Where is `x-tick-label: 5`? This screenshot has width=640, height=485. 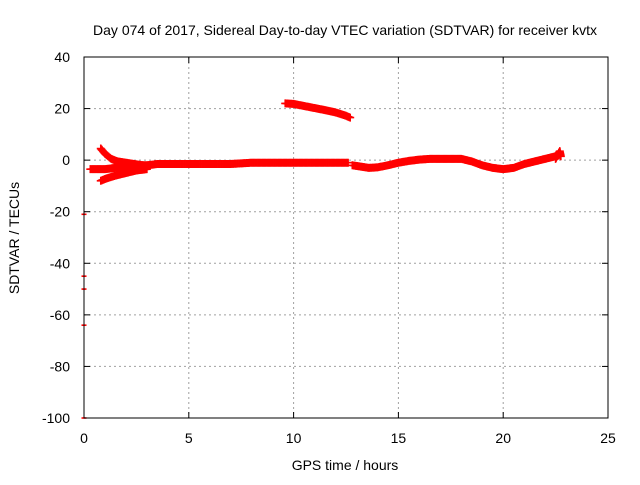 x-tick-label: 5 is located at coordinates (189, 438).